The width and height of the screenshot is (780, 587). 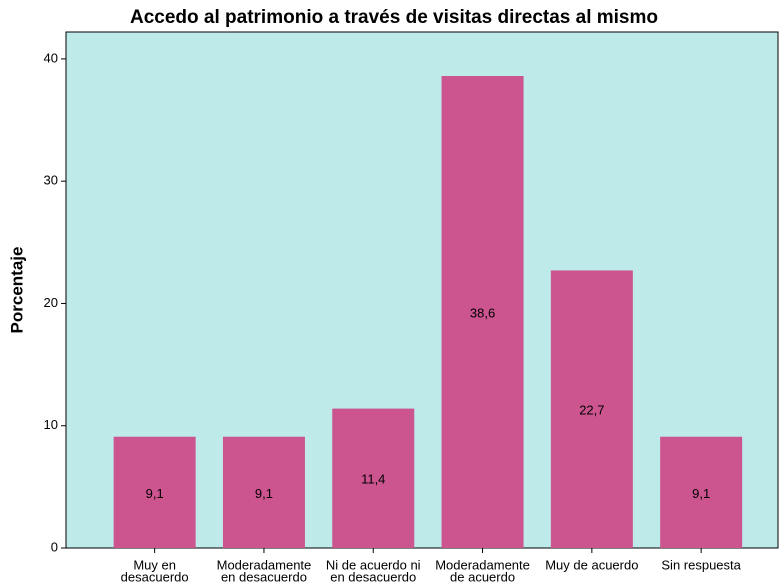 What do you see at coordinates (701, 564) in the screenshot?
I see `x-tick-label: Sin respuesta` at bounding box center [701, 564].